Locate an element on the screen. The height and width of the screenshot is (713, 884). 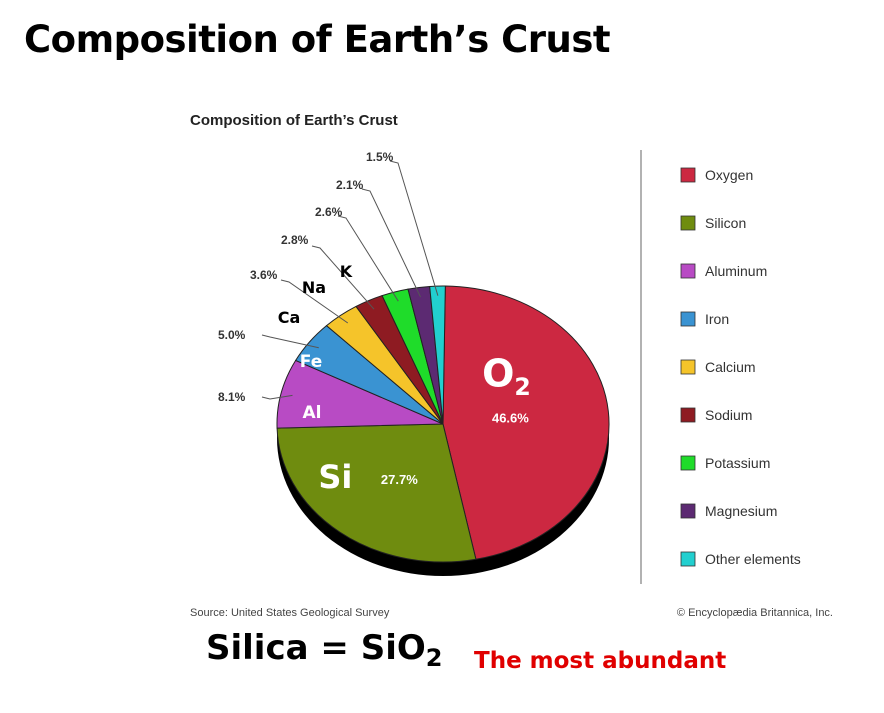
legend-swatch-aluminum is located at coordinates (688, 271).